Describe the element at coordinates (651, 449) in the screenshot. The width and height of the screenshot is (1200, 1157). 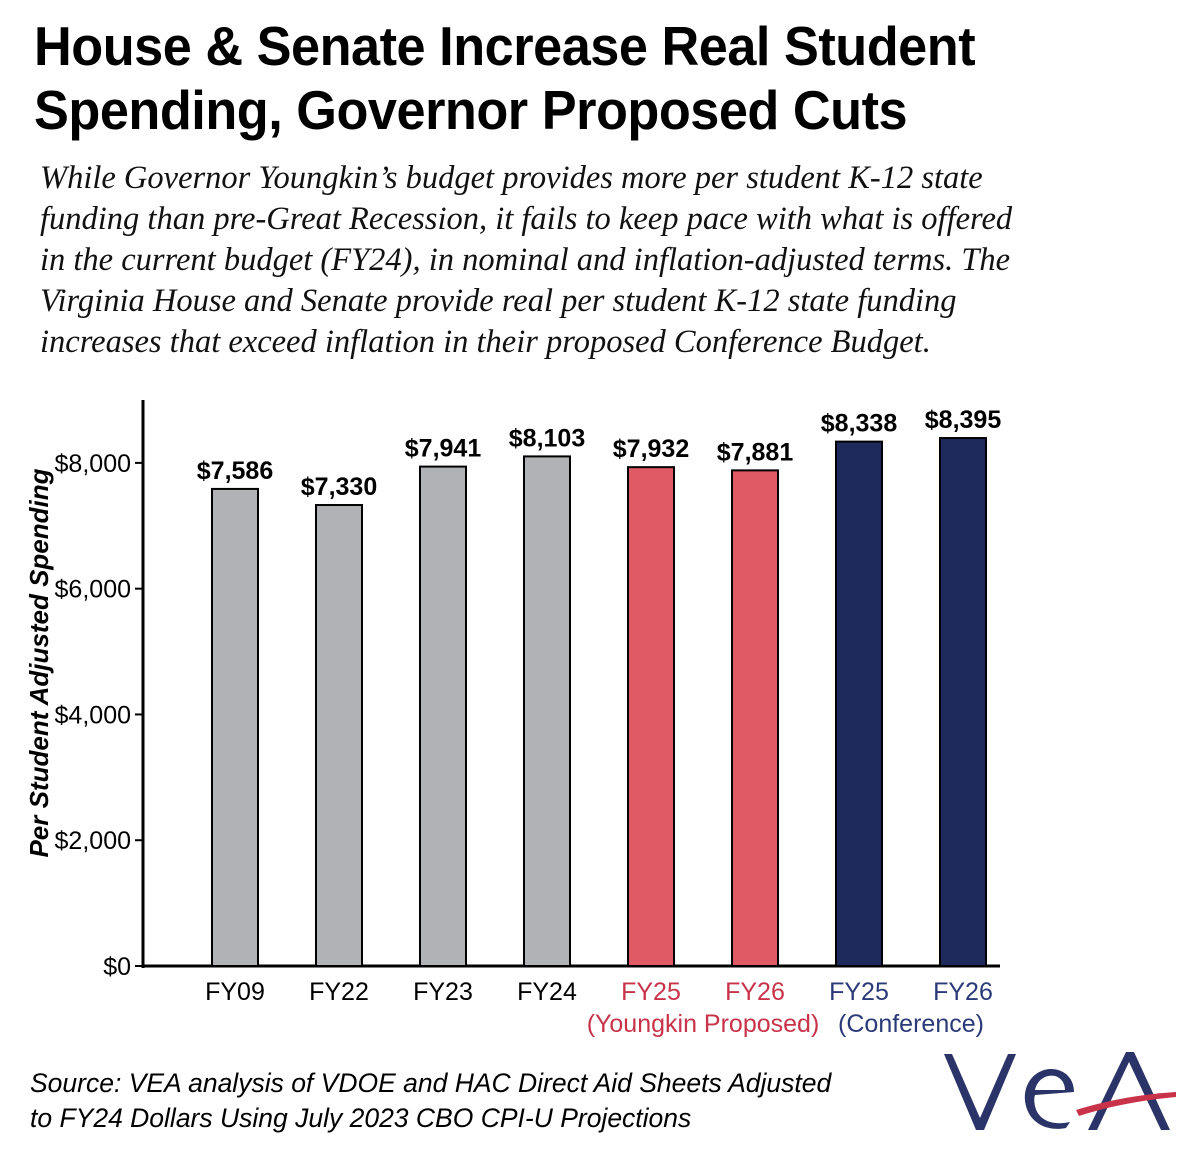
I see `value-label: $7,932` at that location.